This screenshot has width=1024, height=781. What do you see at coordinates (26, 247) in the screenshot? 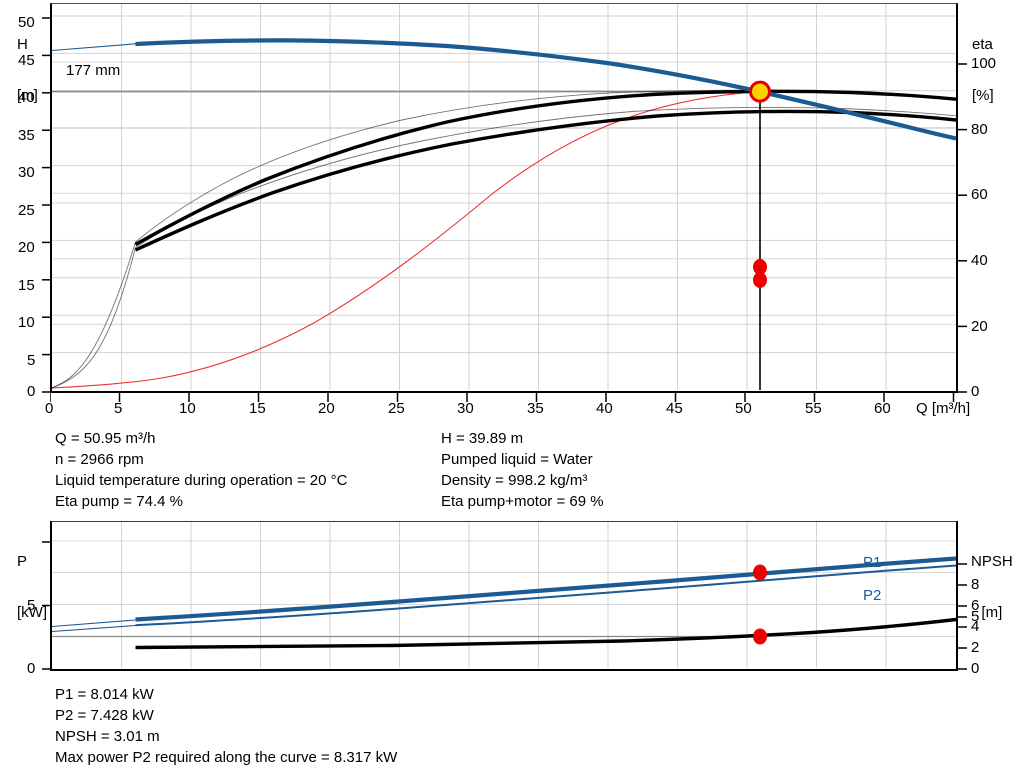
I see `top-y-tick-20: 20` at bounding box center [26, 247].